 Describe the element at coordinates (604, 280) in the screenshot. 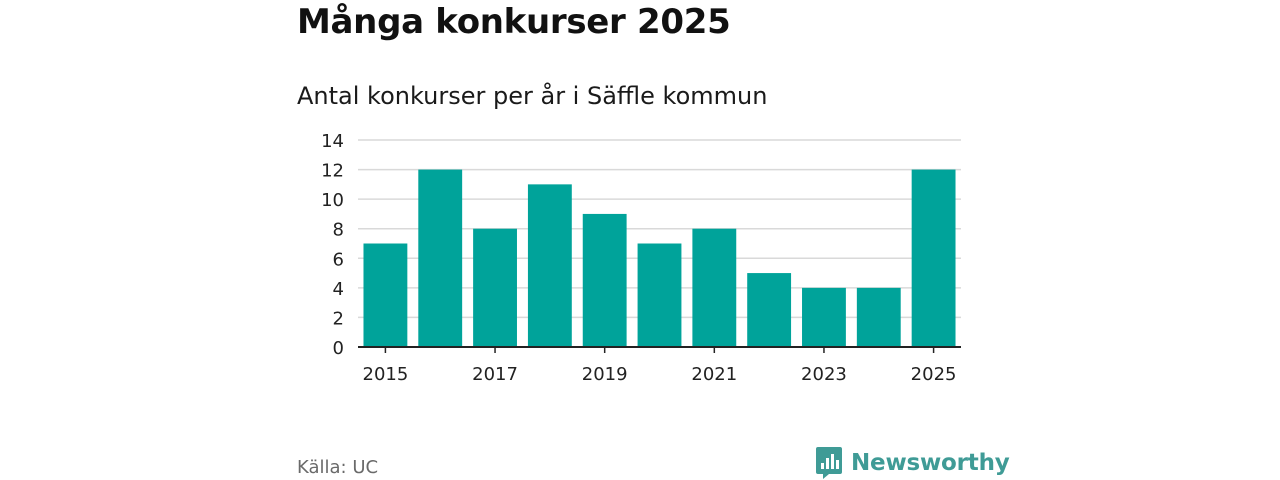

I see `bar-2019` at that location.